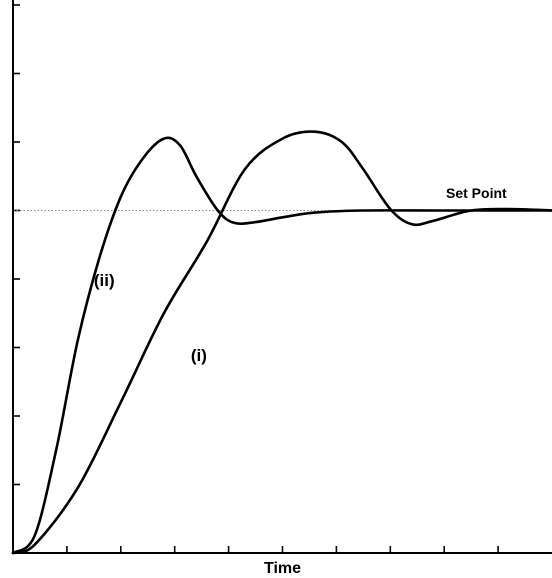 The image size is (552, 578). I want to click on x-ticks, so click(282, 549).